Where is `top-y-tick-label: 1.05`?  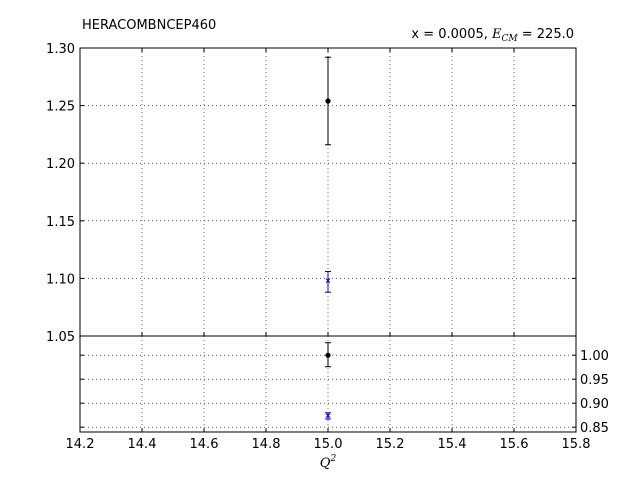
top-y-tick-label: 1.05 is located at coordinates (60, 337).